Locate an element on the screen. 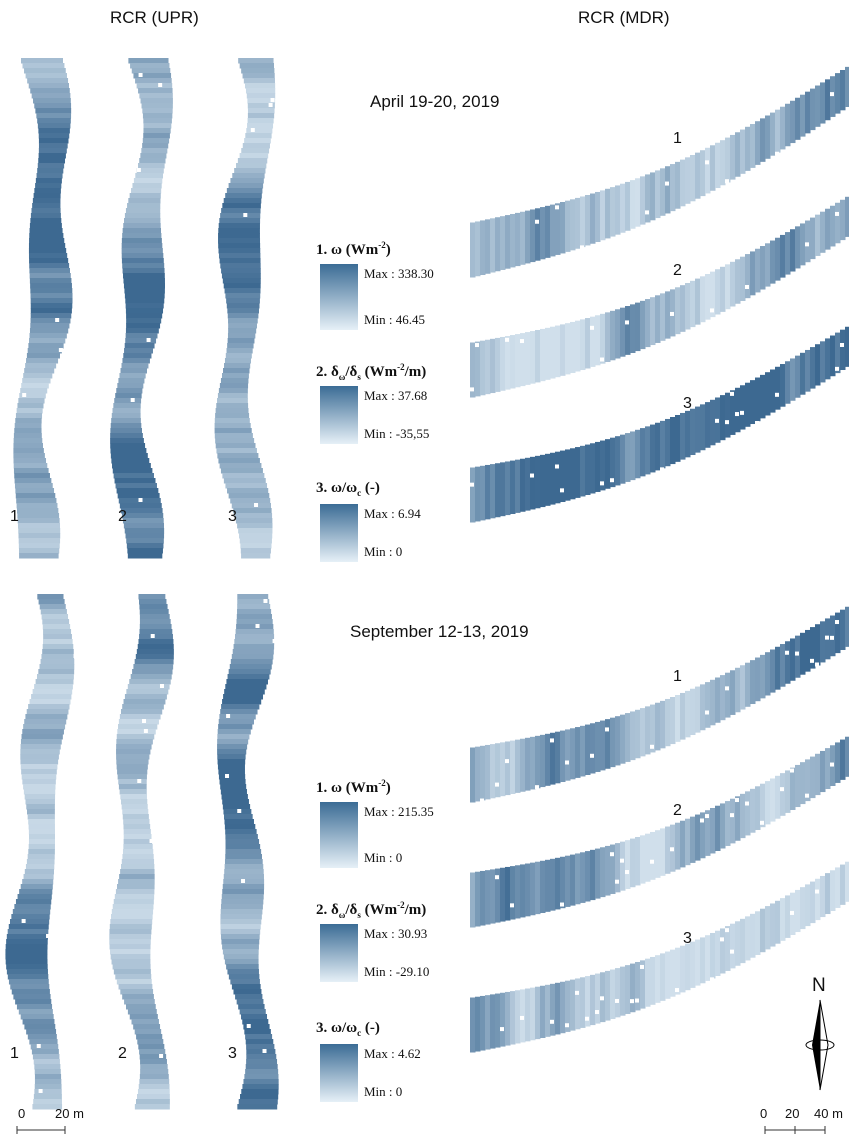  legend-ramp is located at coordinates (339, 297).